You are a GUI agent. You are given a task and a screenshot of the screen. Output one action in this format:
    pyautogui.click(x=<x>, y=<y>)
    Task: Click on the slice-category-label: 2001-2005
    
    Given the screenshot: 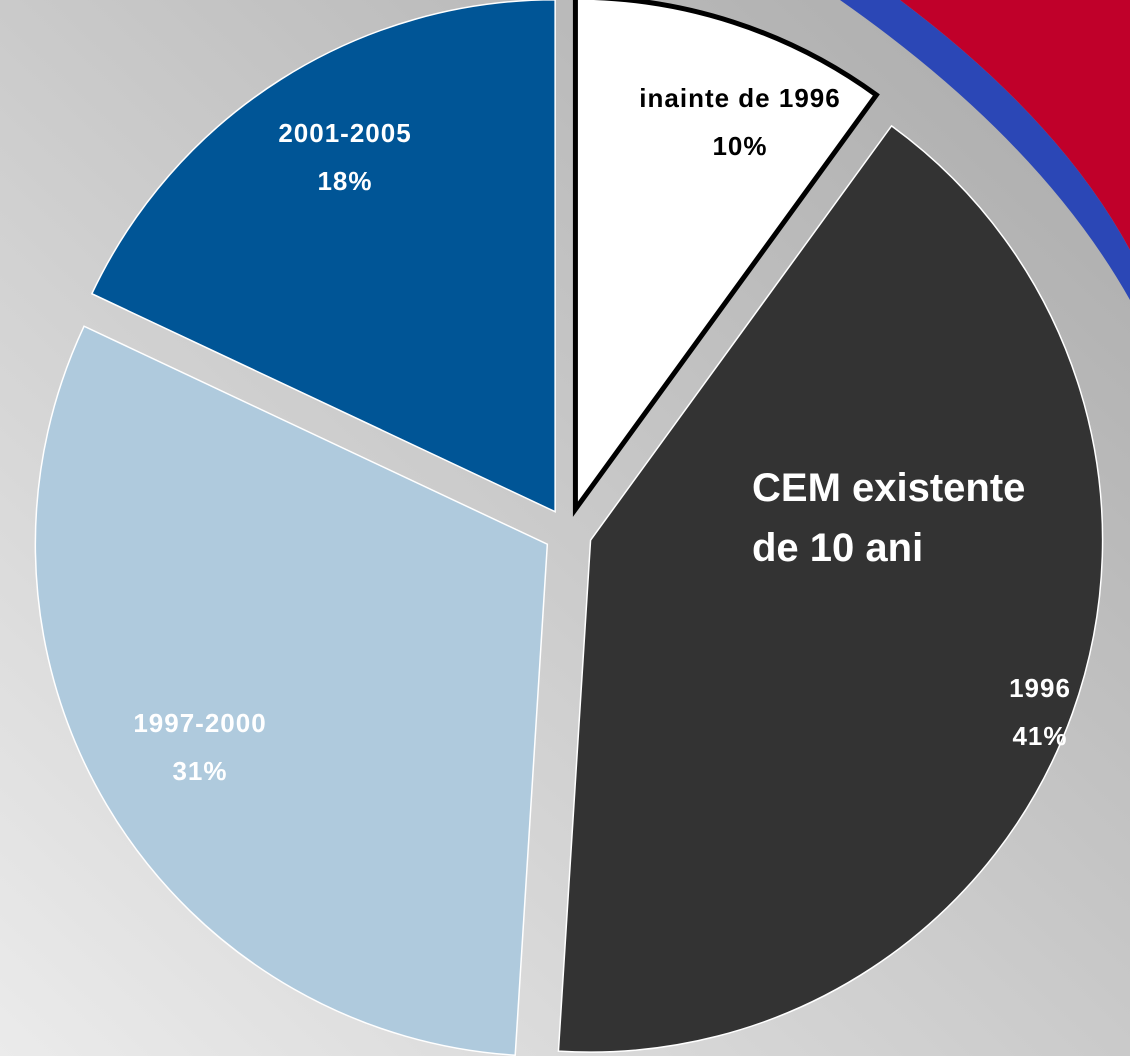 What is the action you would take?
    pyautogui.click(x=344, y=133)
    